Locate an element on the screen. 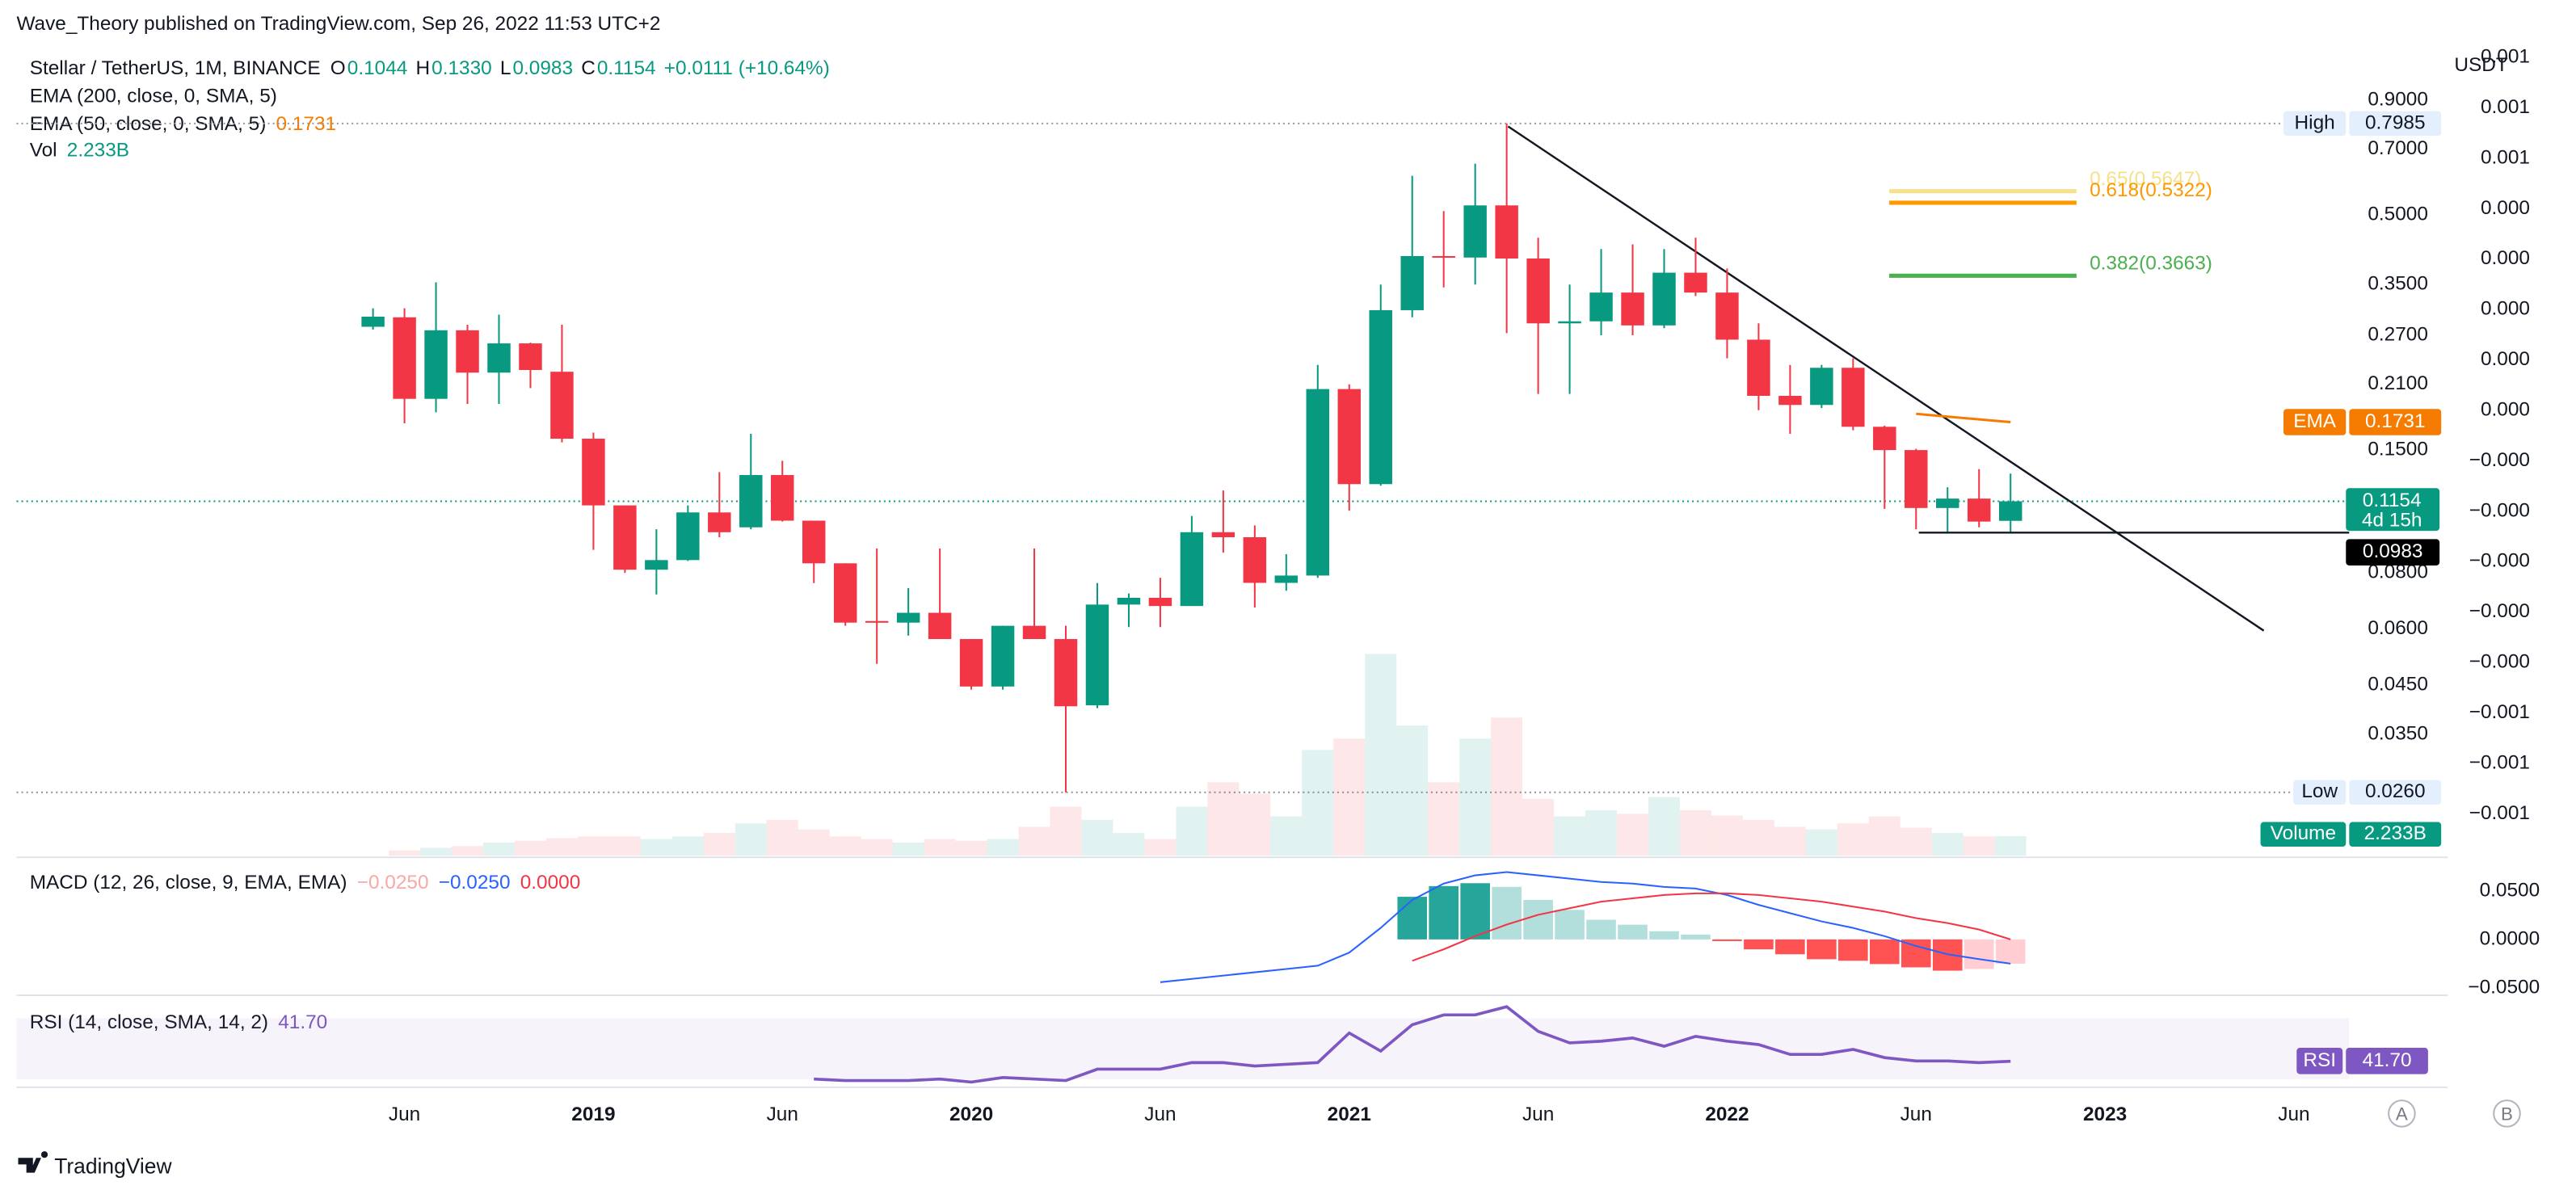 Image resolution: width=2576 pixels, height=1194 pixels. rsi-line is located at coordinates (1412, 1044).